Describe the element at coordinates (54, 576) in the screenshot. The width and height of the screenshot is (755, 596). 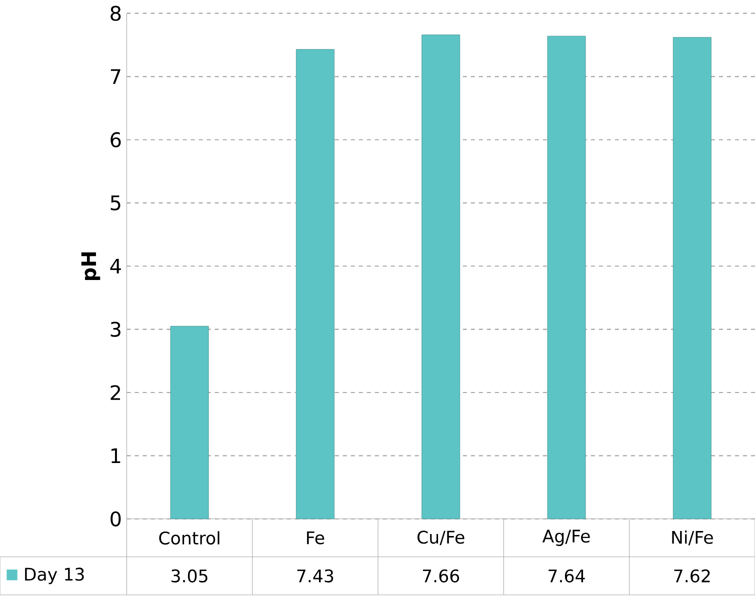
I see `legend-label: Day 13` at that location.